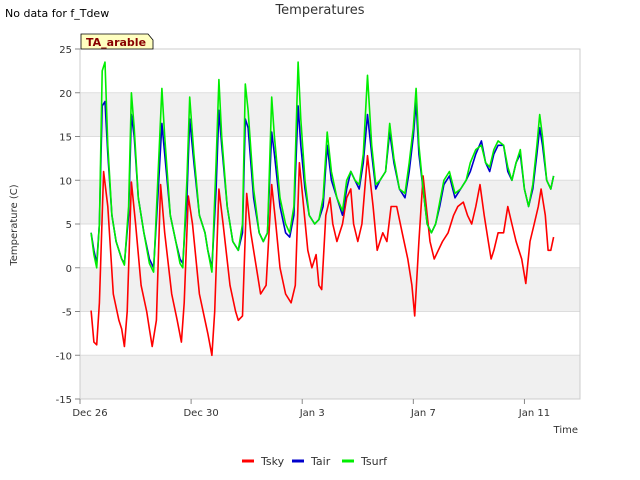  What do you see at coordinates (65, 94) in the screenshot?
I see `y-tick-label: 20` at bounding box center [65, 94].